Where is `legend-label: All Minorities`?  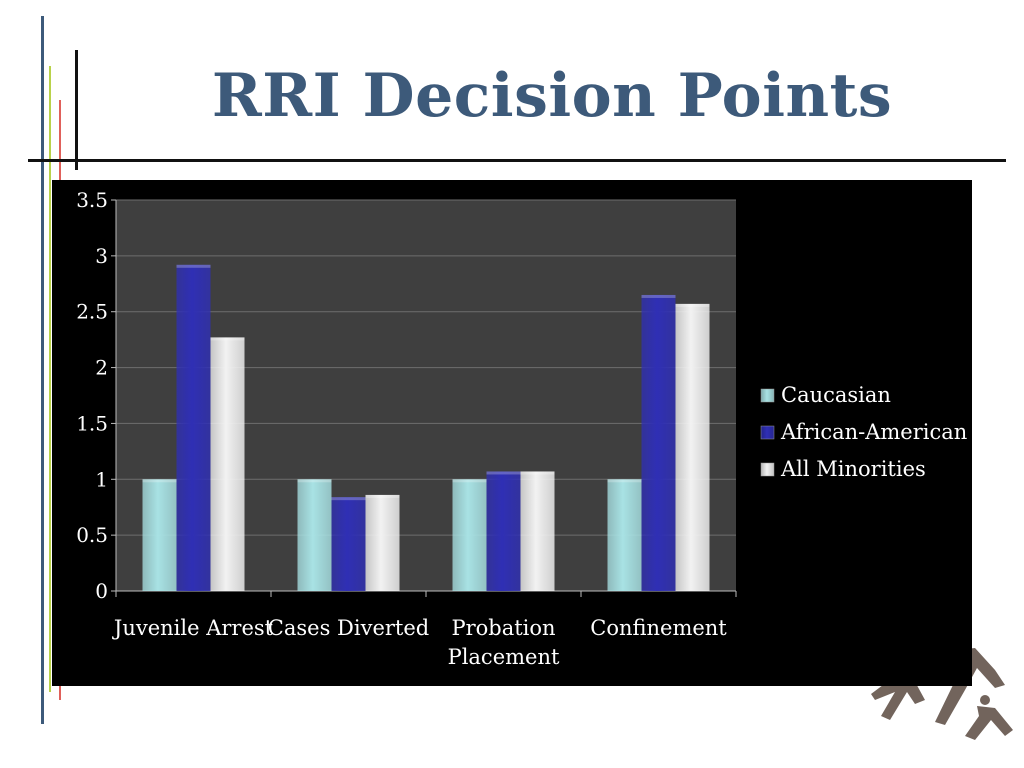
legend-label: All Minorities is located at coordinates (853, 469).